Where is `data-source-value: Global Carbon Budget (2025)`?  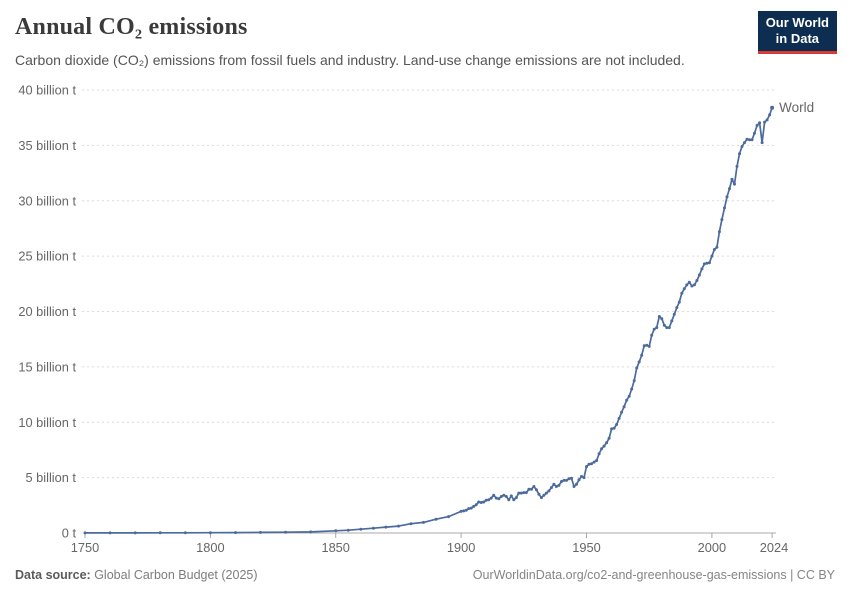 data-source-value: Global Carbon Budget (2025) is located at coordinates (174, 575).